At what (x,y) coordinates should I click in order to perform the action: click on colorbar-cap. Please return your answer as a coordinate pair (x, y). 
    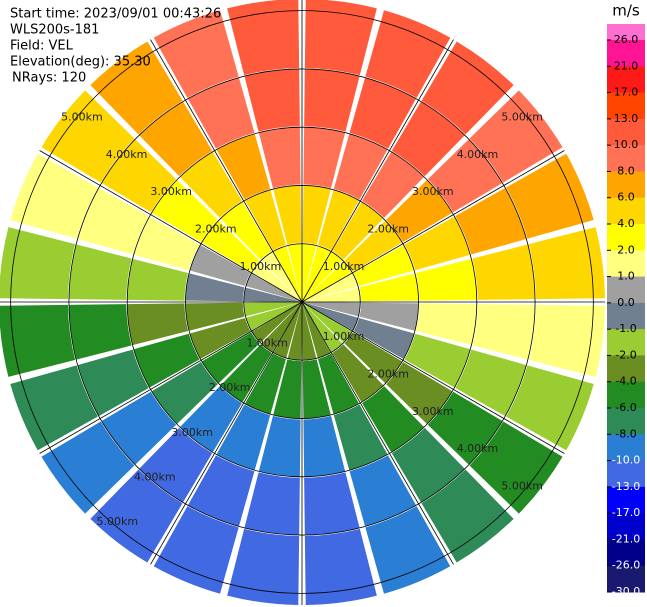
    Looking at the image, I should click on (626, 32).